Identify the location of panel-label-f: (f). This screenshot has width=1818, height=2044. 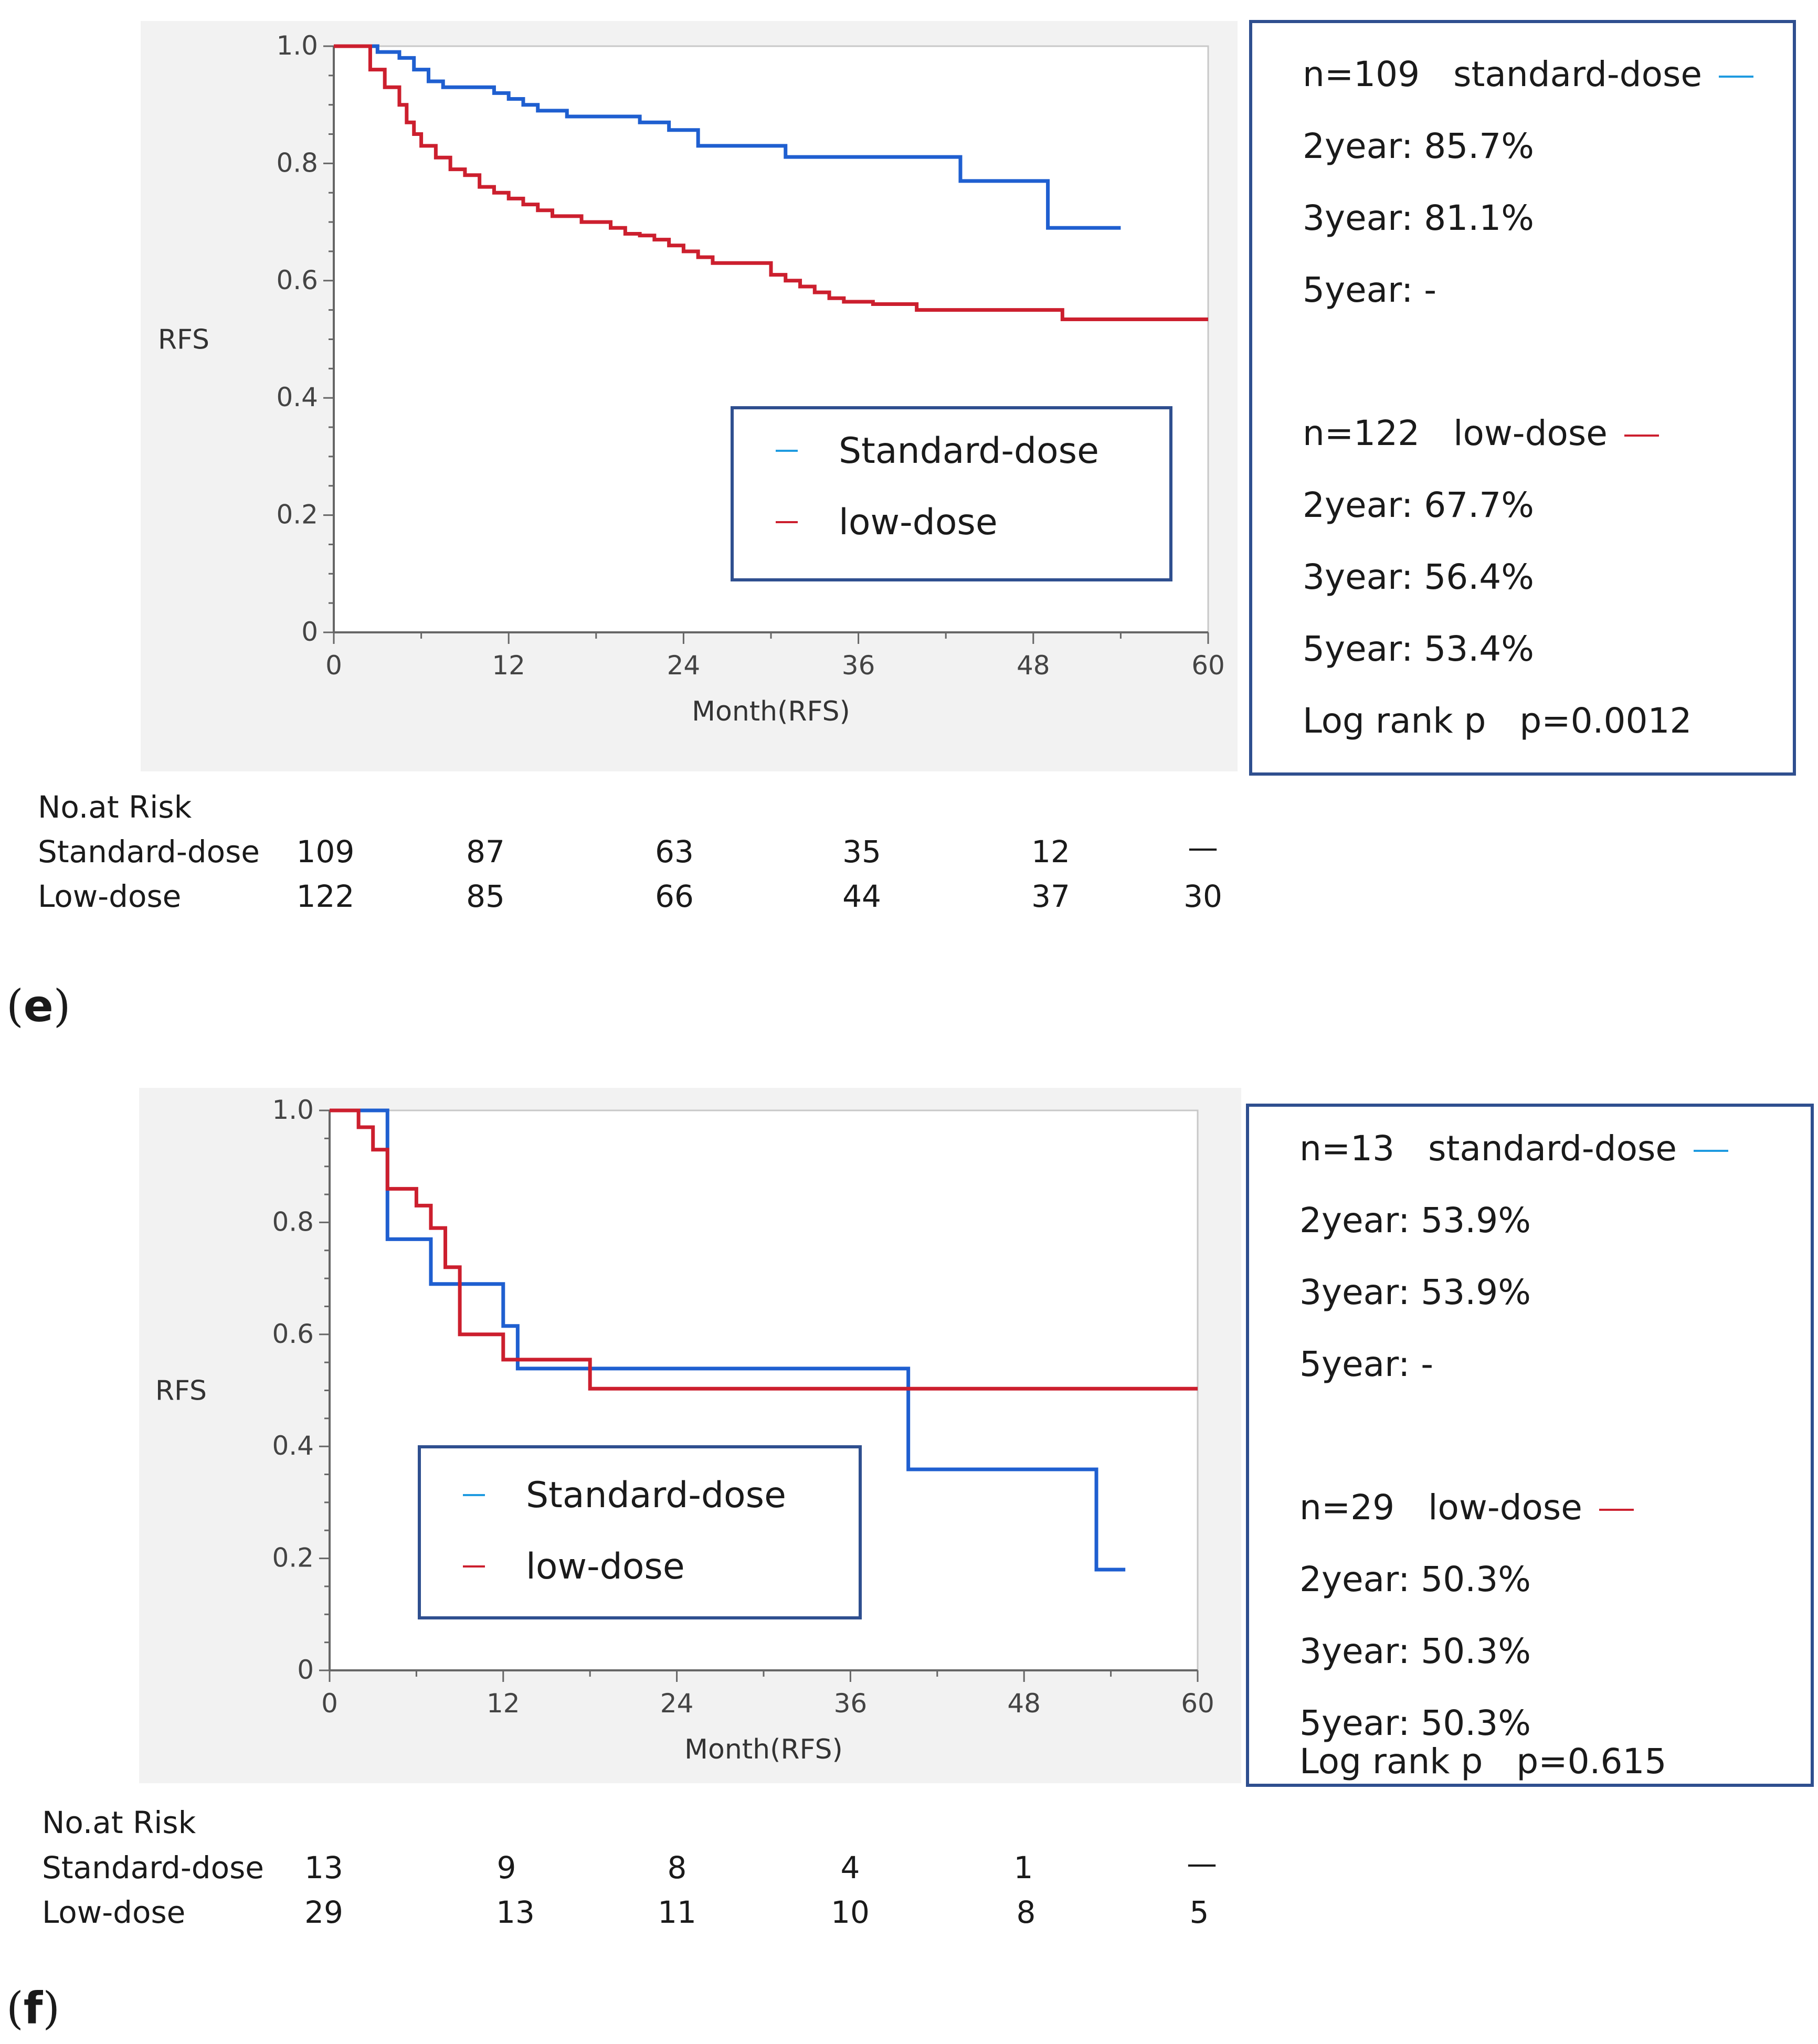
(33, 2008).